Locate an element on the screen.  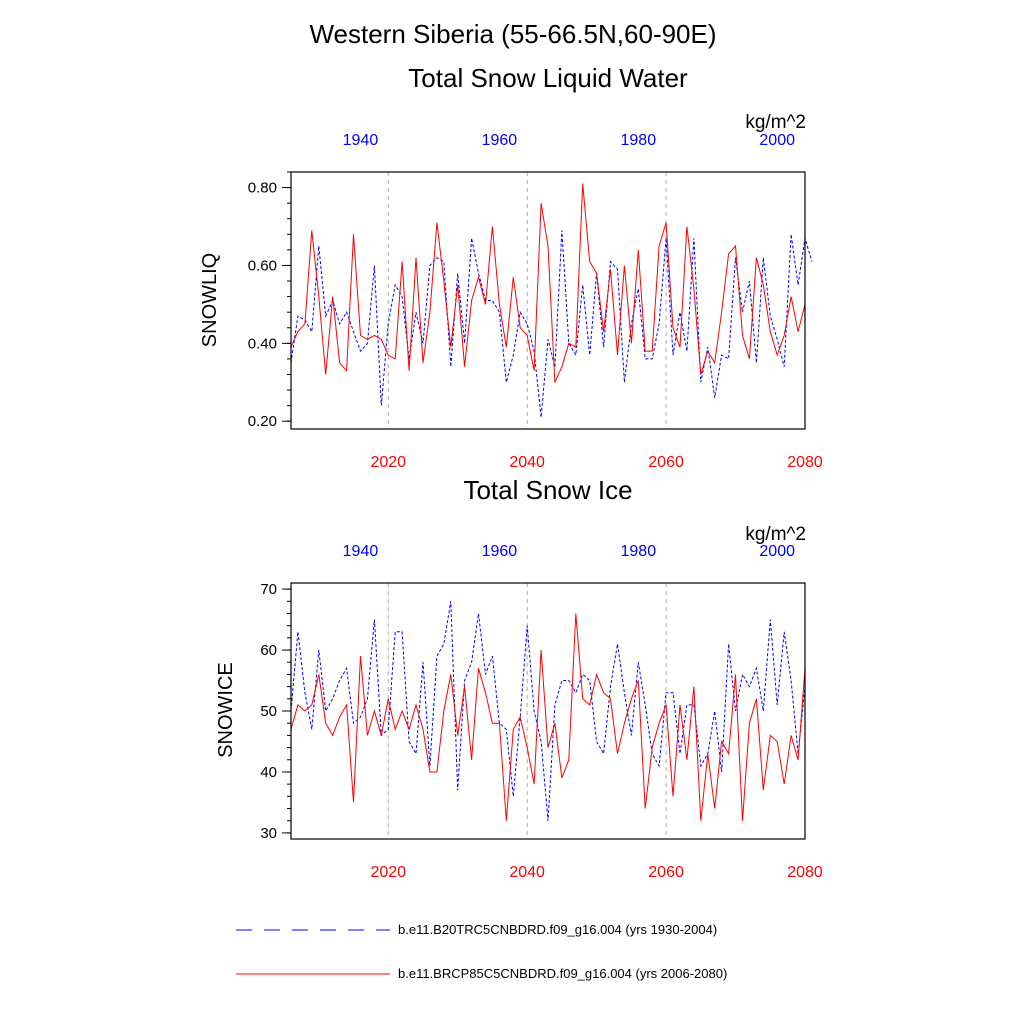
y-tick-label: 0.60 is located at coordinates (262, 265).